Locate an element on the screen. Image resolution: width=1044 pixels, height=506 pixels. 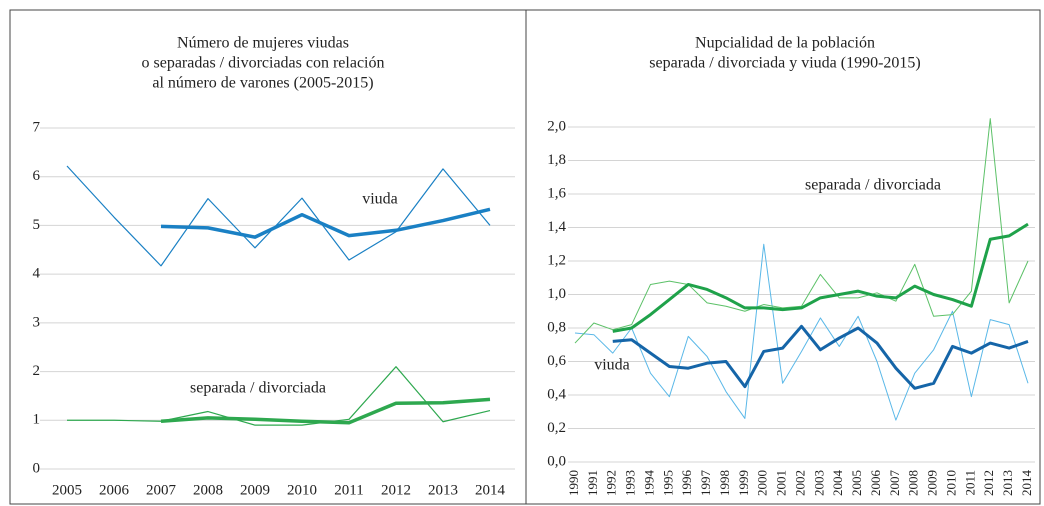
x-tick-label: 1992 is located at coordinates (611, 483).